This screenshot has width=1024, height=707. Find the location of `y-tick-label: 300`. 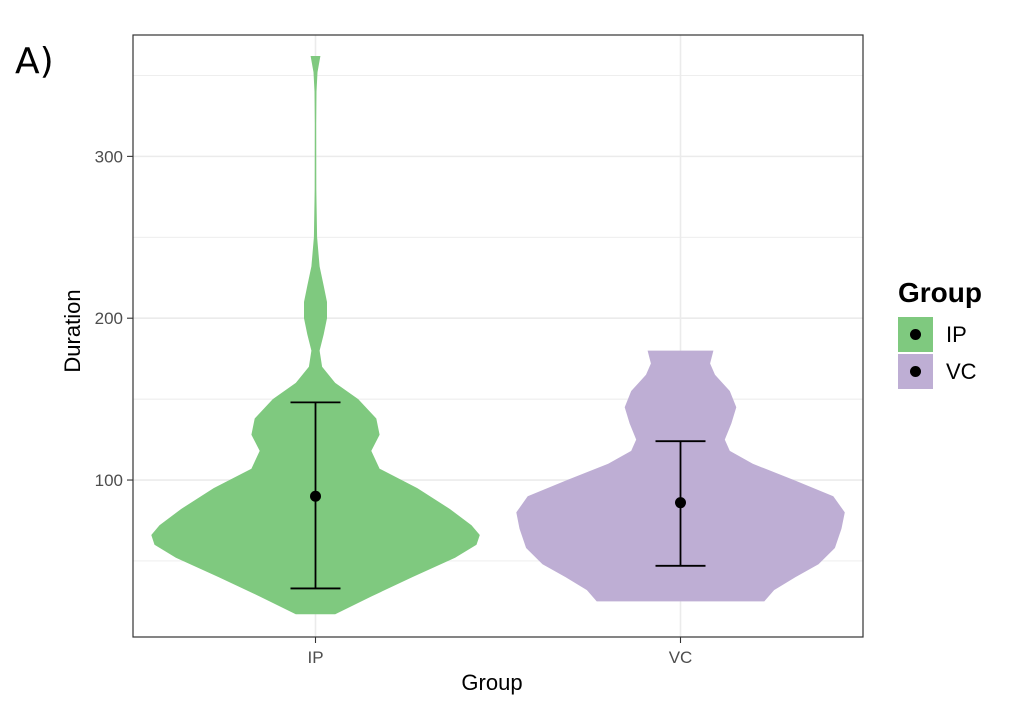

y-tick-label: 300 is located at coordinates (109, 156).